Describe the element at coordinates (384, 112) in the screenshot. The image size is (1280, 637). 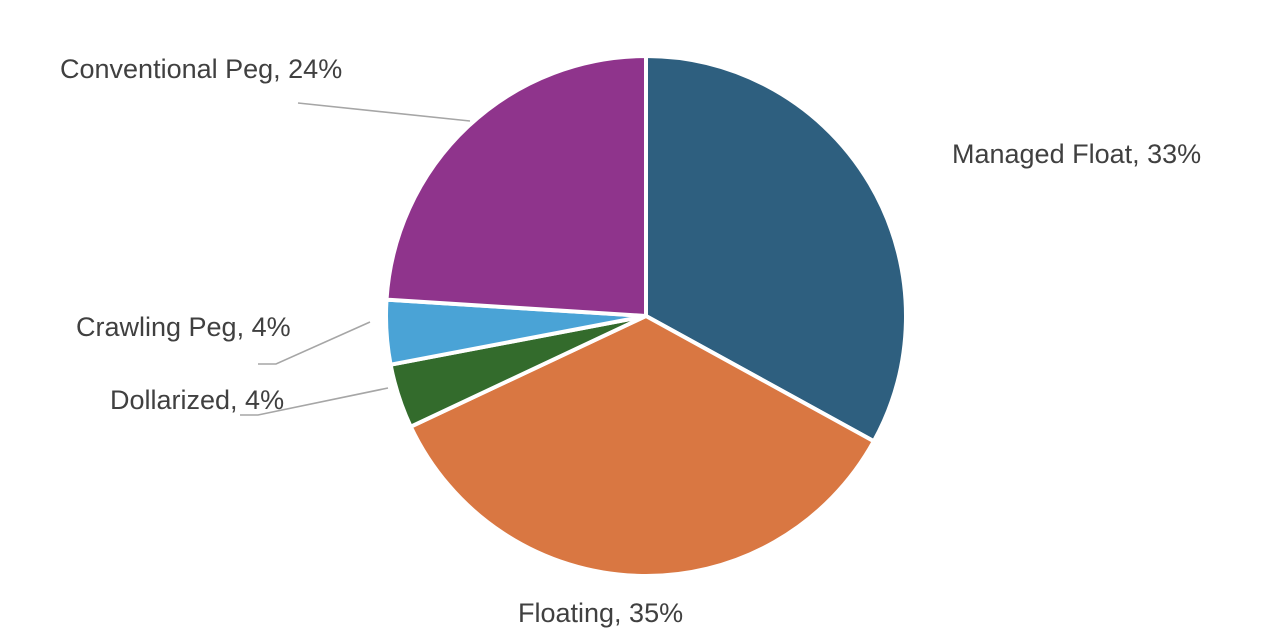
I see `leader-line-conventional-peg` at that location.